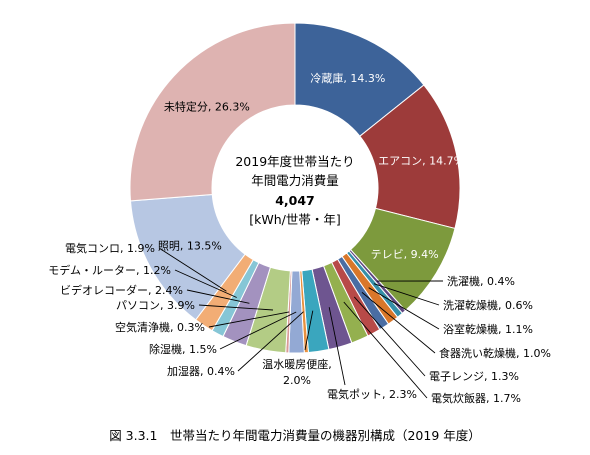 This screenshot has width=590, height=455. Describe the element at coordinates (297, 372) in the screenshot. I see `slice-label-10: 温水暖房便座, 2.0%` at that location.